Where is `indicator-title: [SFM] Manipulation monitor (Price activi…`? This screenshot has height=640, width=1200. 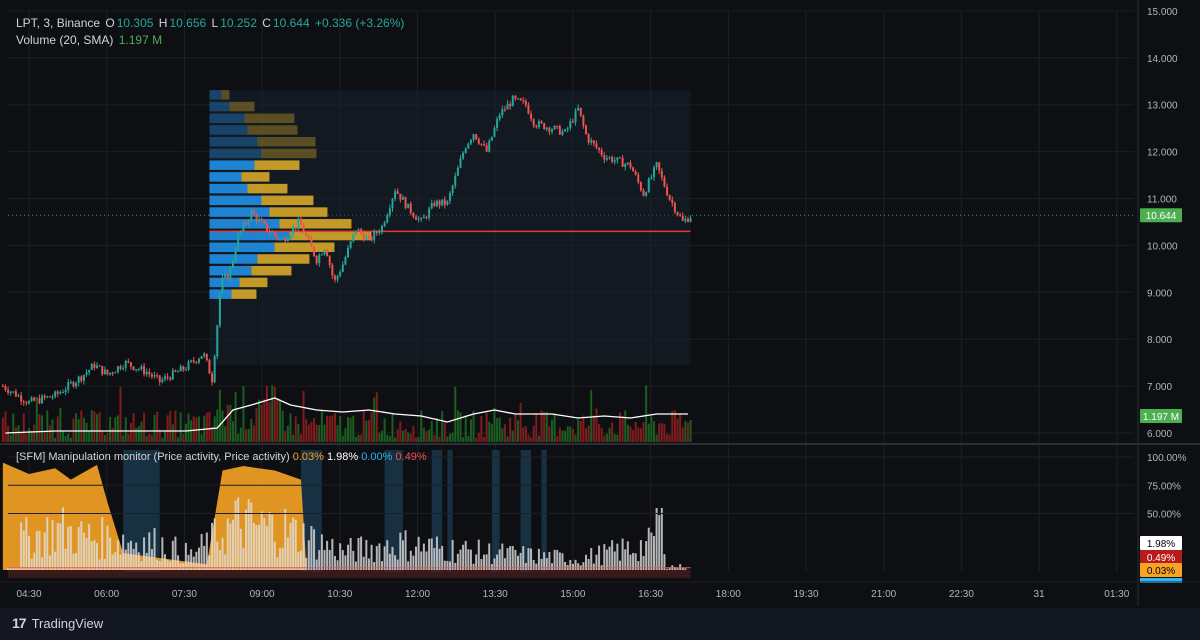
indicator-title: [SFM] Manipulation monitor (Price activi… is located at coordinates (153, 457).